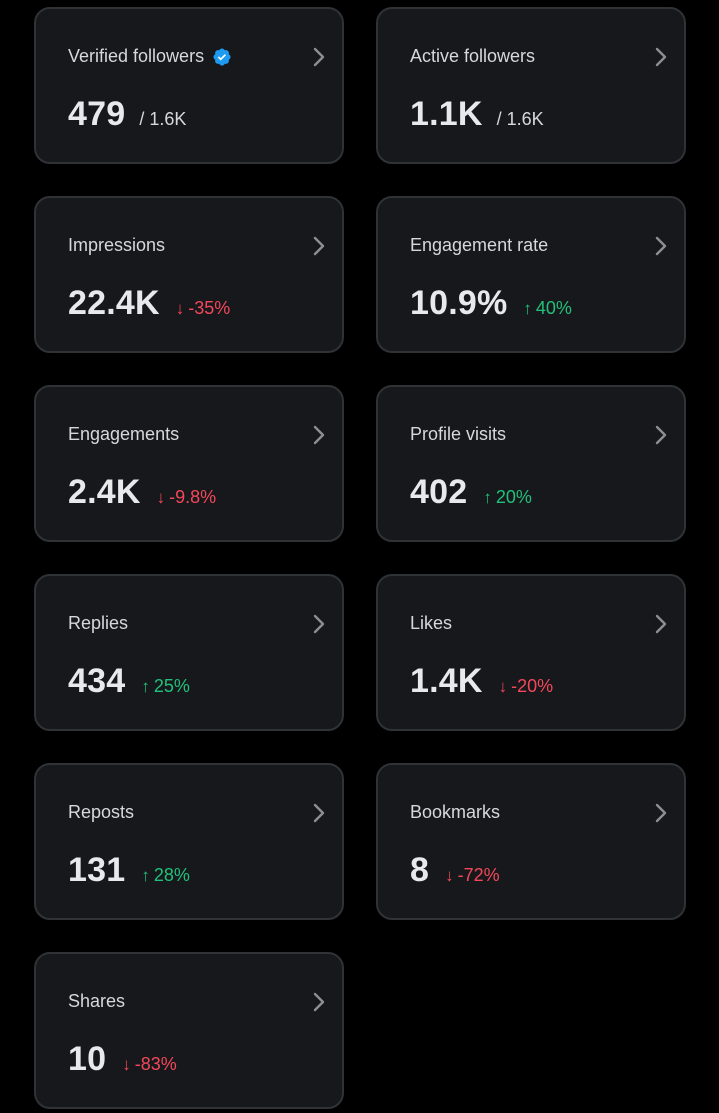 The height and width of the screenshot is (1113, 719). Describe the element at coordinates (531, 85) in the screenshot. I see `metric-card-active-followers: Active followers 1.1K / 1.6K` at that location.